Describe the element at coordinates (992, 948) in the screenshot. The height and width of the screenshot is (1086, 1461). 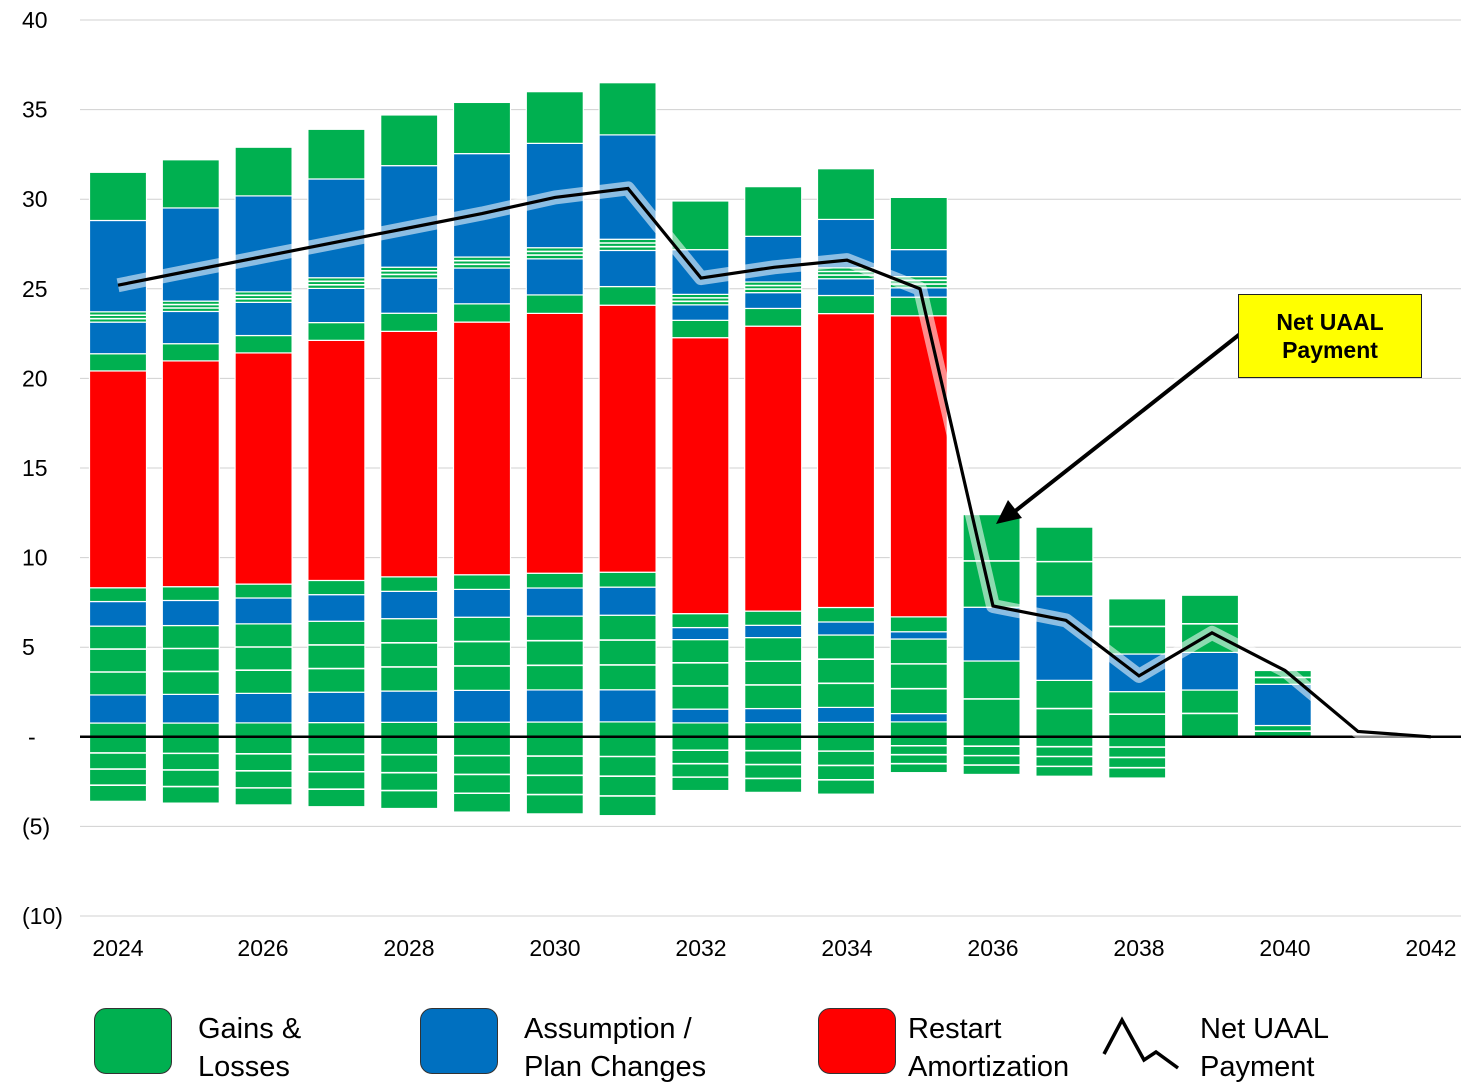
I see `x-tick-label: 2036` at that location.